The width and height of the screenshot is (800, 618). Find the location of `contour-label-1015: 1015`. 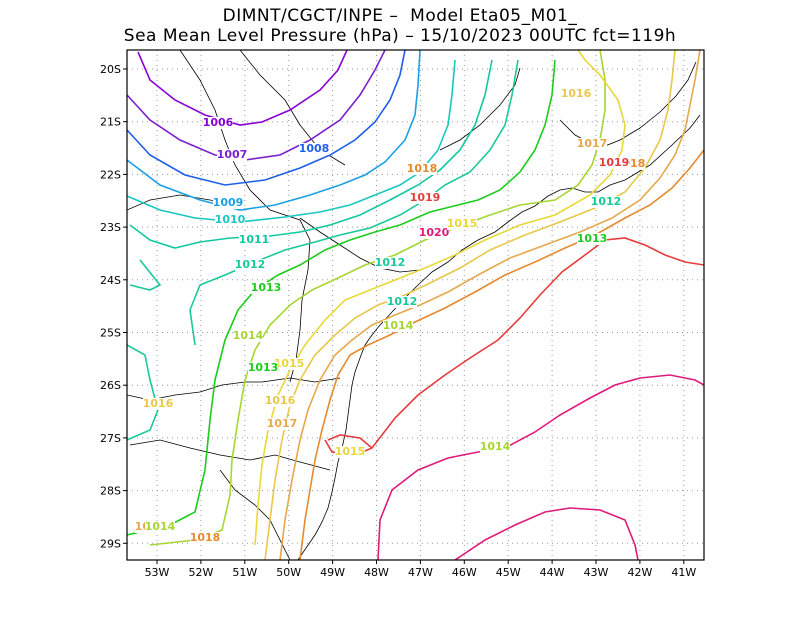

contour-label-1015: 1015 is located at coordinates (462, 223).